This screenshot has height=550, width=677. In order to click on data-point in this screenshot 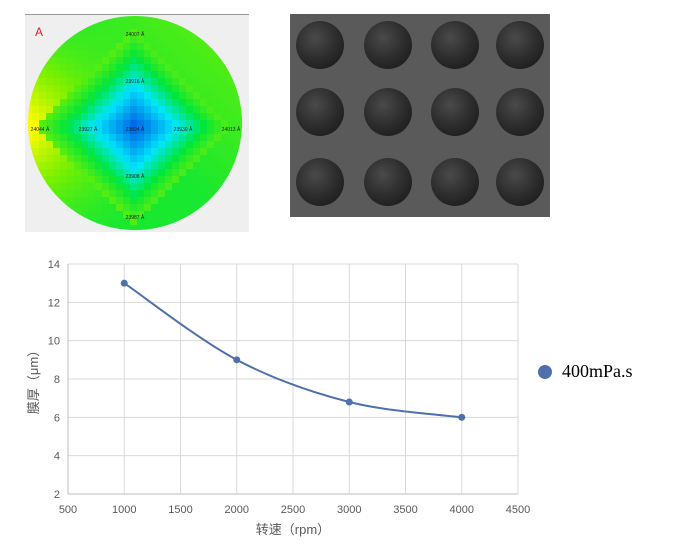, I will do `click(124, 283)`.